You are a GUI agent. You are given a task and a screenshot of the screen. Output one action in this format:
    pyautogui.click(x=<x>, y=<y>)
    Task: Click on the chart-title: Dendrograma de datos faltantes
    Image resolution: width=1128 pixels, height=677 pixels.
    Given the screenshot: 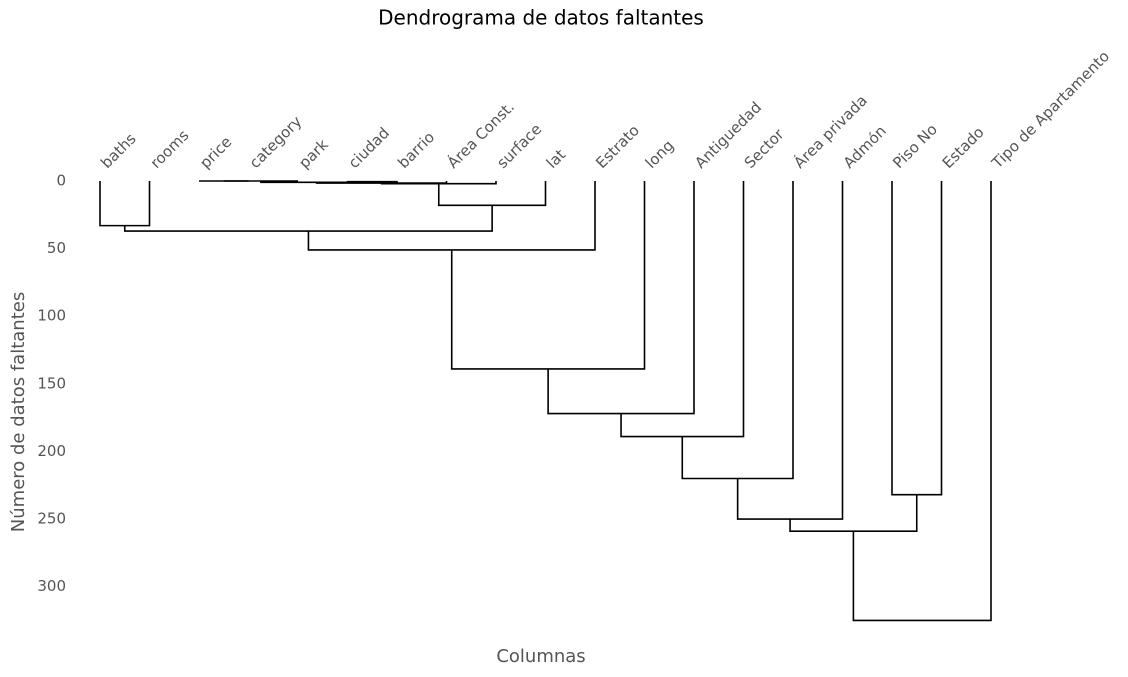 What is the action you would take?
    pyautogui.click(x=541, y=18)
    